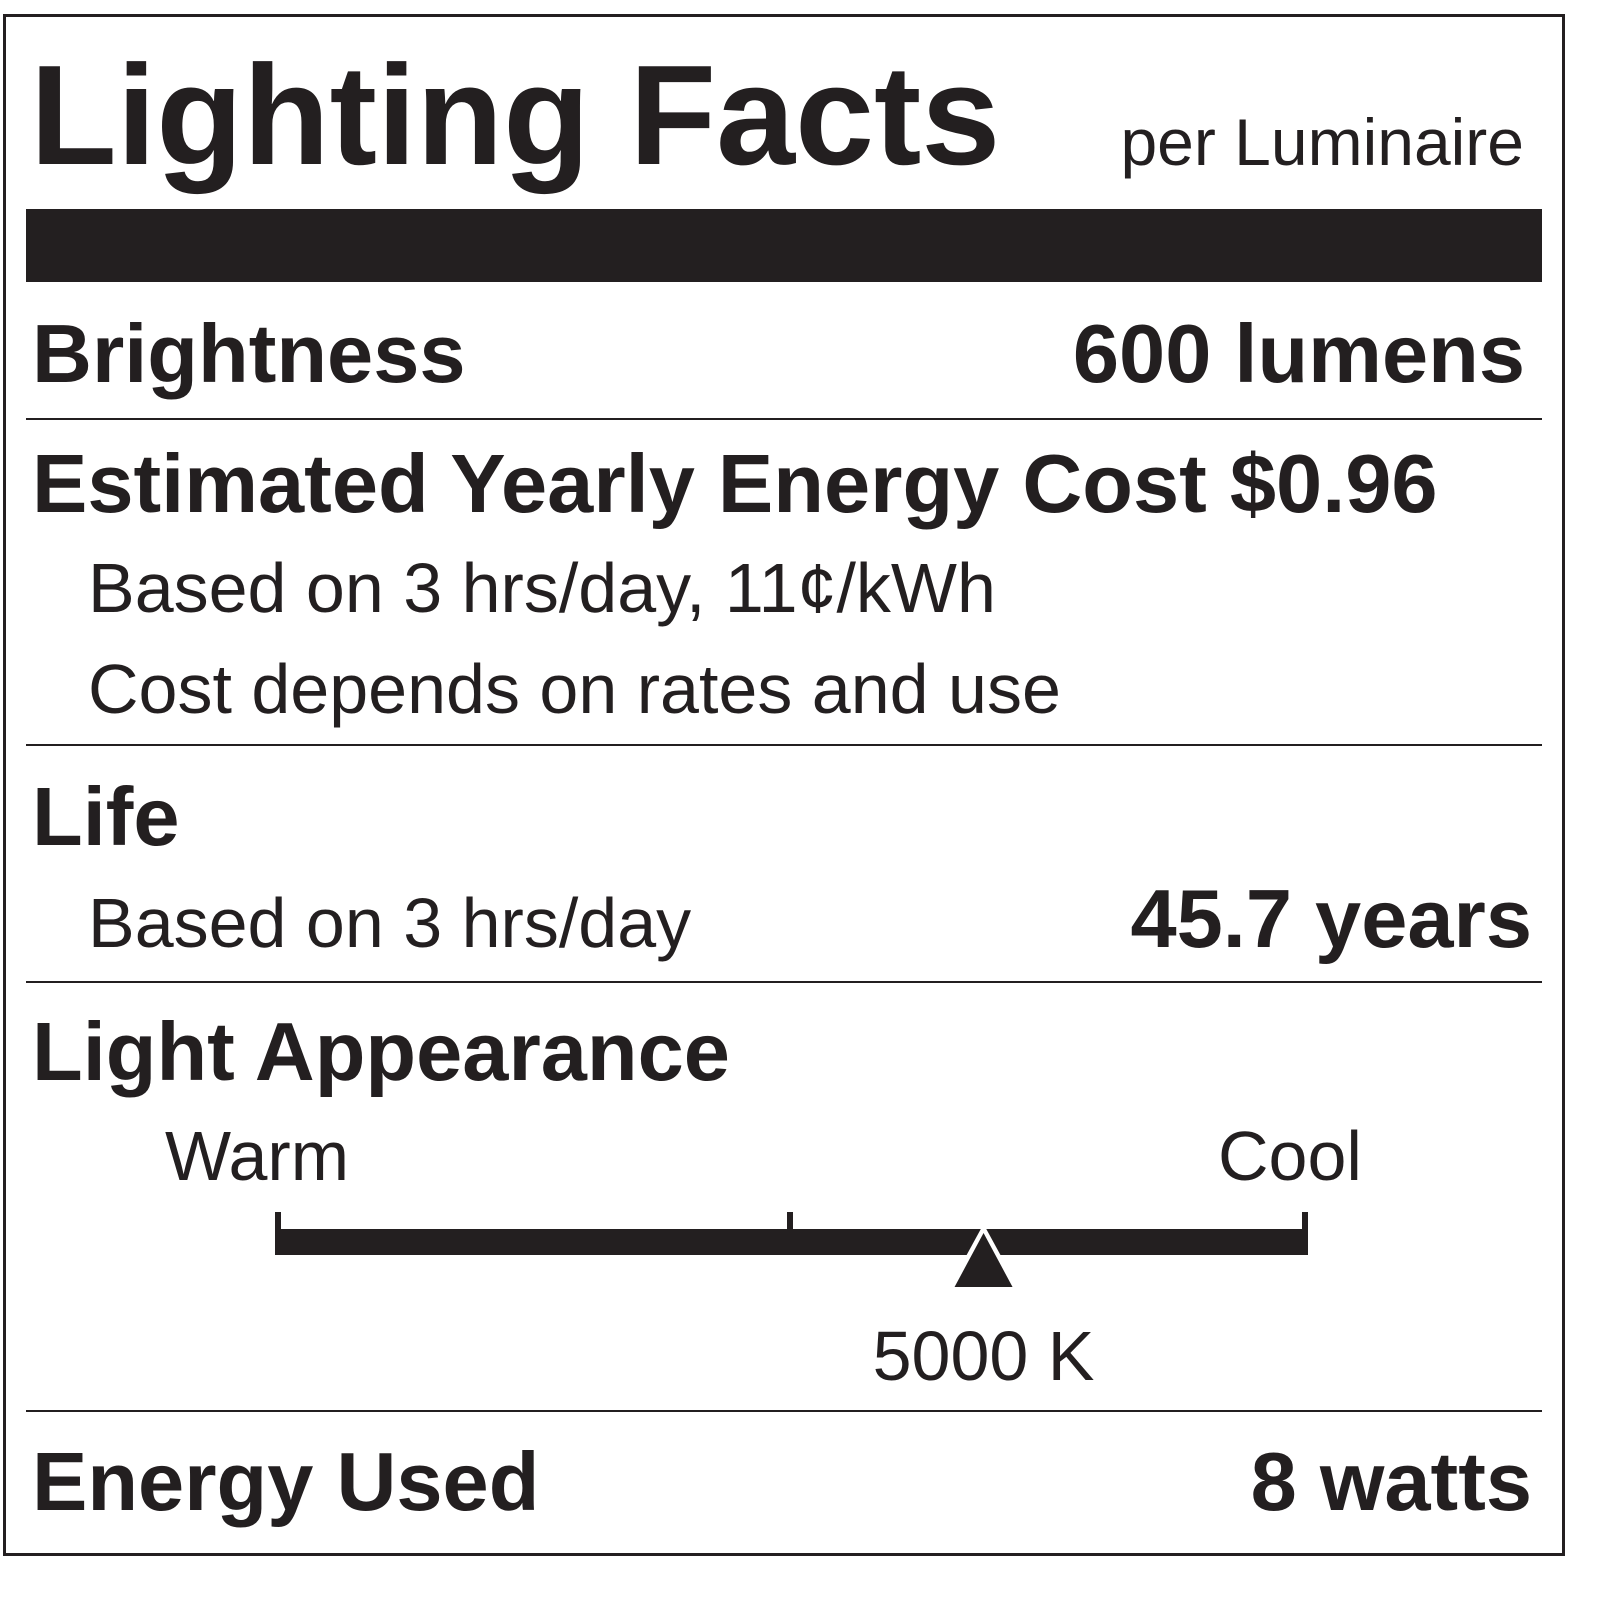  I want to click on header-bar, so click(784, 245).